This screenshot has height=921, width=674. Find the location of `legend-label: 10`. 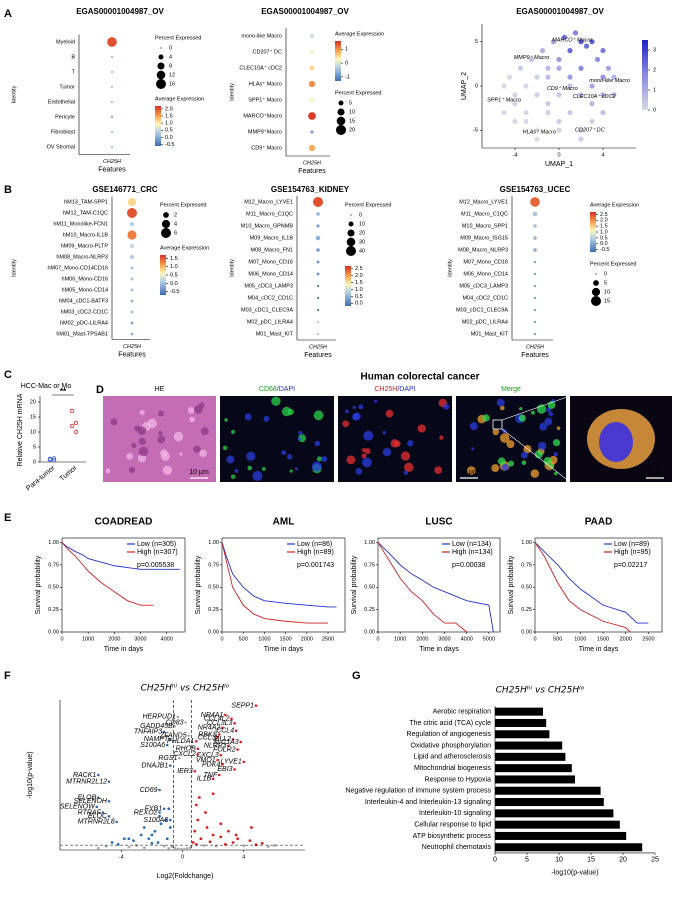

legend-label: 10 is located at coordinates (607, 292).